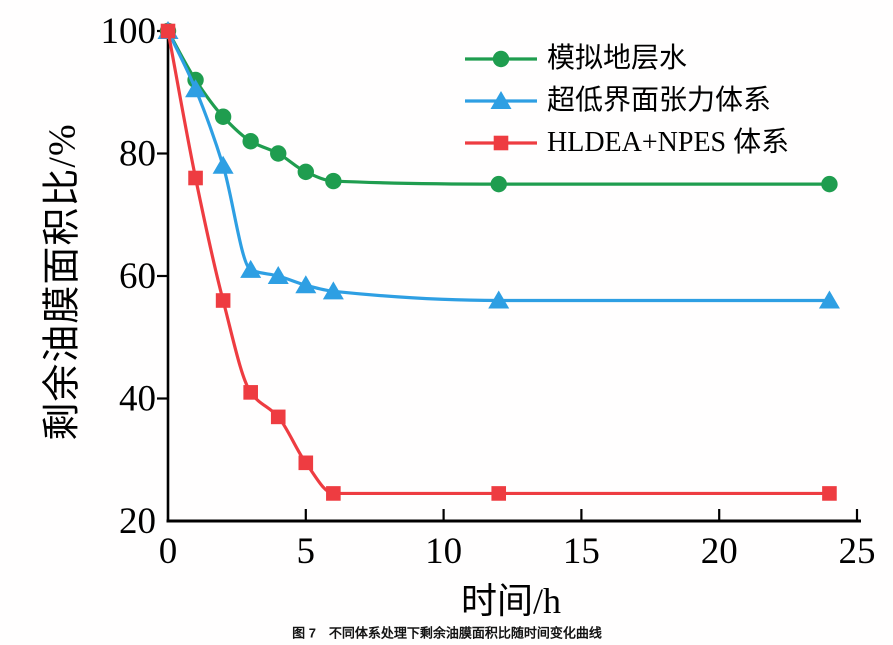 The width and height of the screenshot is (893, 645). I want to click on y-tick-label: 20, so click(137, 521).